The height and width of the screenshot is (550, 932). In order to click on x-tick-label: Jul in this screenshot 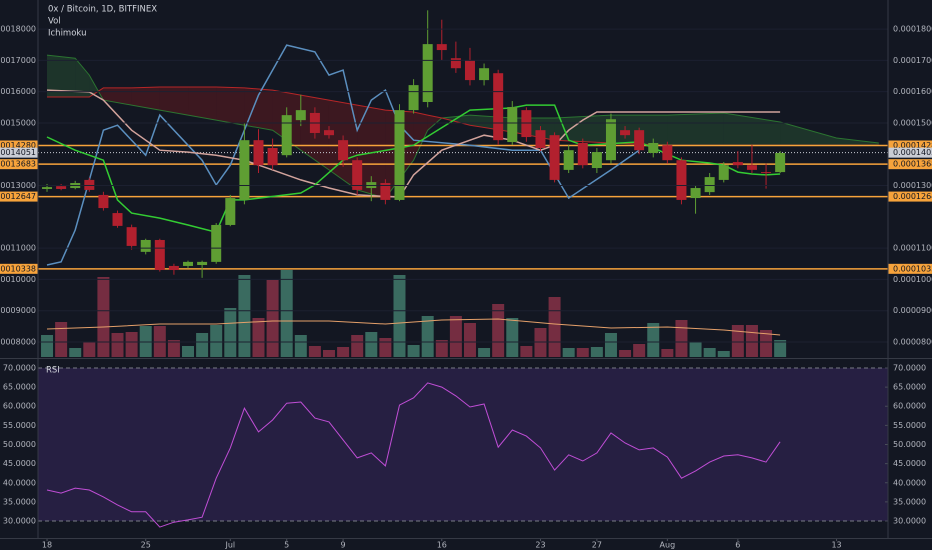, I will do `click(229, 545)`.